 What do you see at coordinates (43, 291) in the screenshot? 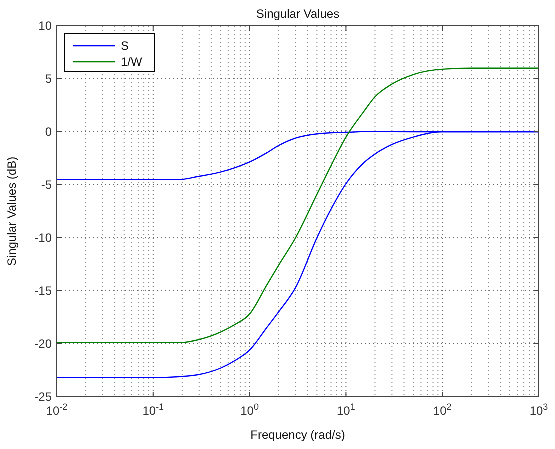
I see `y-tick-label: -15` at bounding box center [43, 291].